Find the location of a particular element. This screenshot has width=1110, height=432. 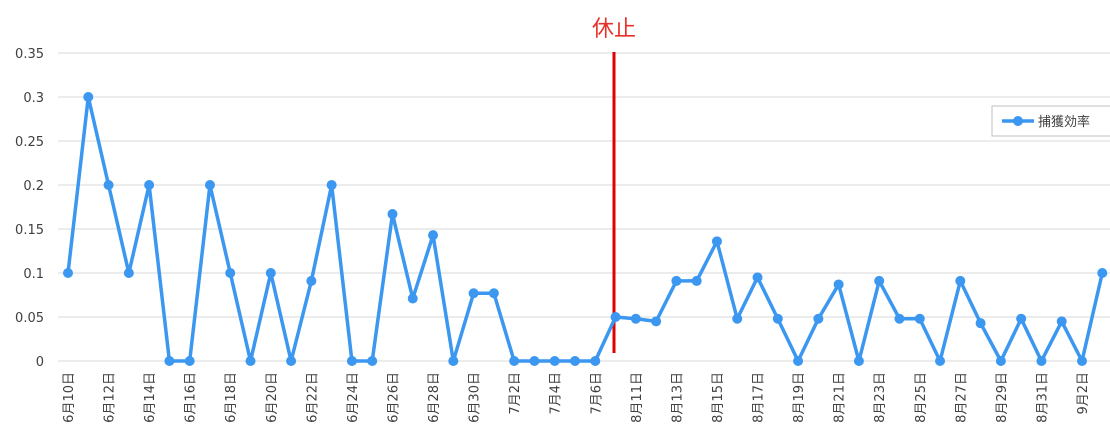

y-tick-label: 0.2 is located at coordinates (33, 186).